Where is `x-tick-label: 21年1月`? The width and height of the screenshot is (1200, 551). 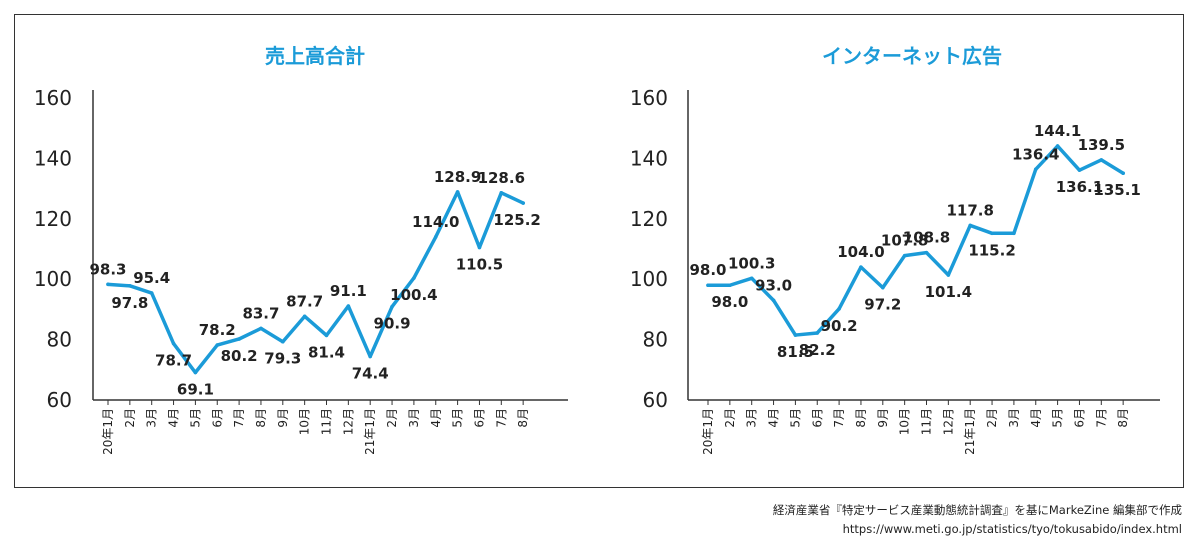
x-tick-label: 21年1月 is located at coordinates (370, 431).